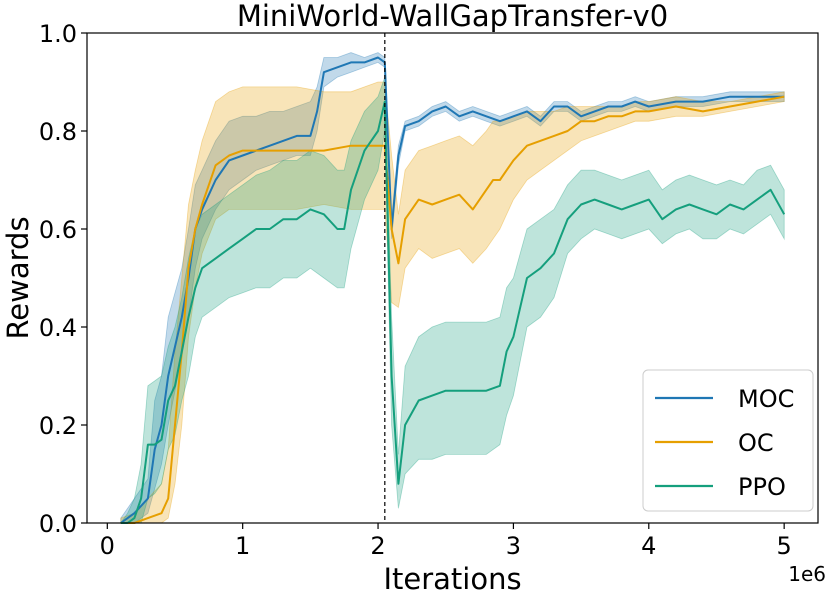 This screenshot has height=598, width=830. I want to click on y-tick-label: 0.4, so click(58, 328).